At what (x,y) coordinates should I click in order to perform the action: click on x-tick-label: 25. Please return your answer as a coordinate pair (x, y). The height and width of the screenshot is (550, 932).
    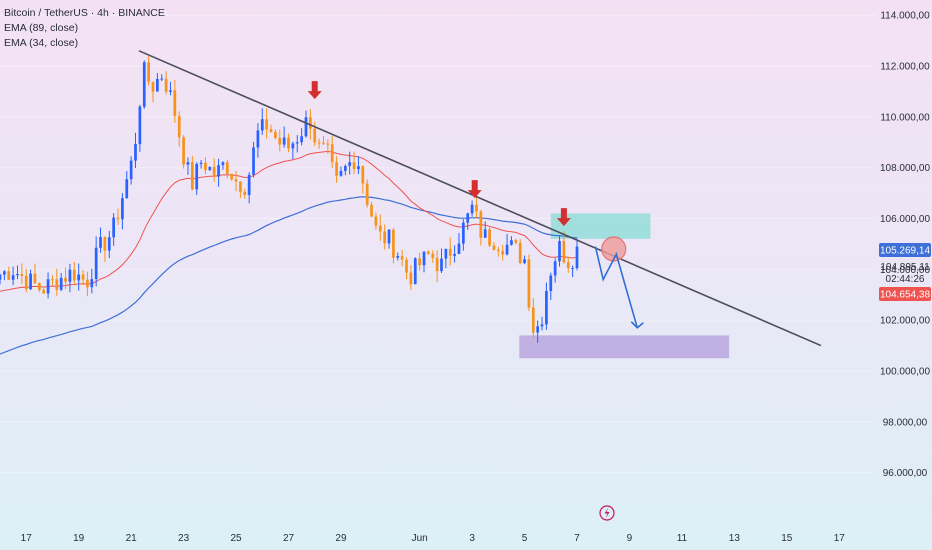
    Looking at the image, I should click on (236, 538).